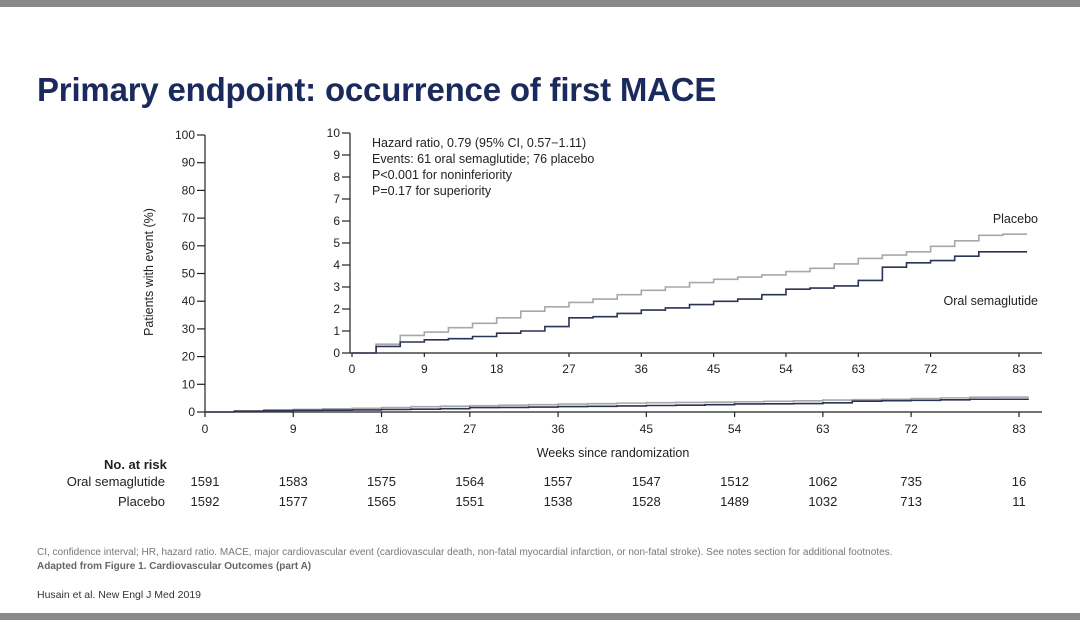  I want to click on inset-x-tick-label: 83, so click(1019, 369).